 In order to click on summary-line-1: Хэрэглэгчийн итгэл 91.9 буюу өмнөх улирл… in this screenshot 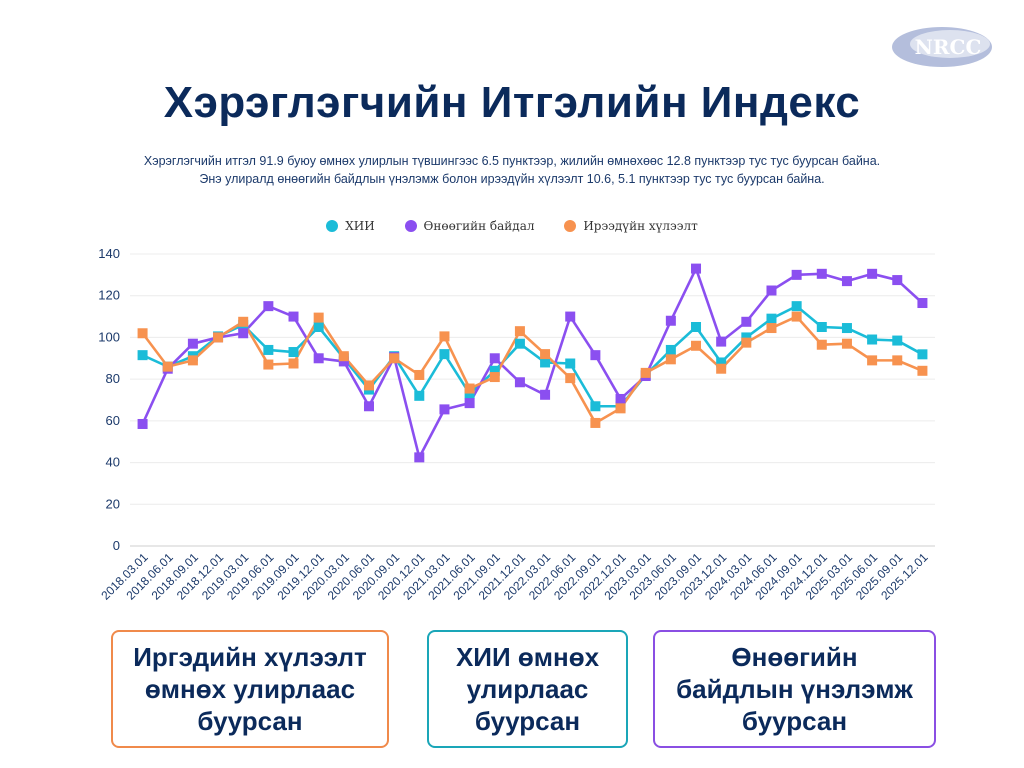, I will do `click(512, 161)`.